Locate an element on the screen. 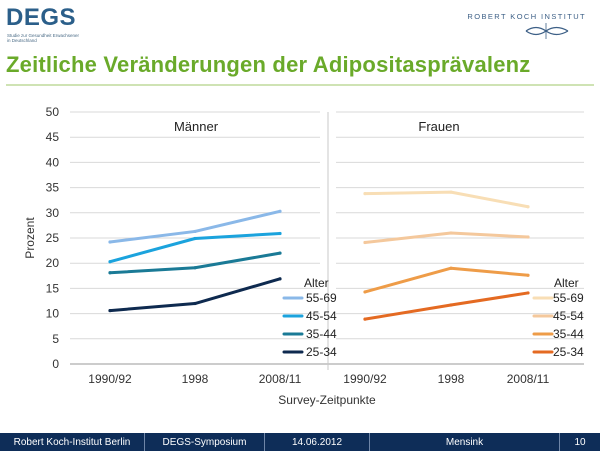  y-tick-label: 35 is located at coordinates (53, 188).